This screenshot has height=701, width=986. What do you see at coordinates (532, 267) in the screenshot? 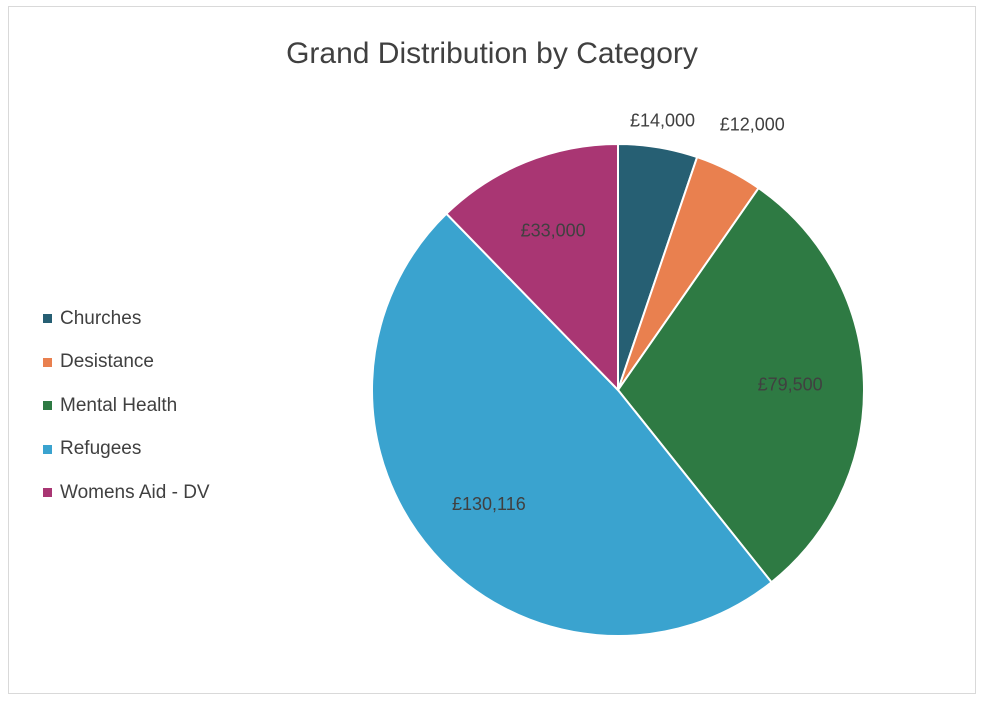
I see `pie-slice-womens-aid` at bounding box center [532, 267].